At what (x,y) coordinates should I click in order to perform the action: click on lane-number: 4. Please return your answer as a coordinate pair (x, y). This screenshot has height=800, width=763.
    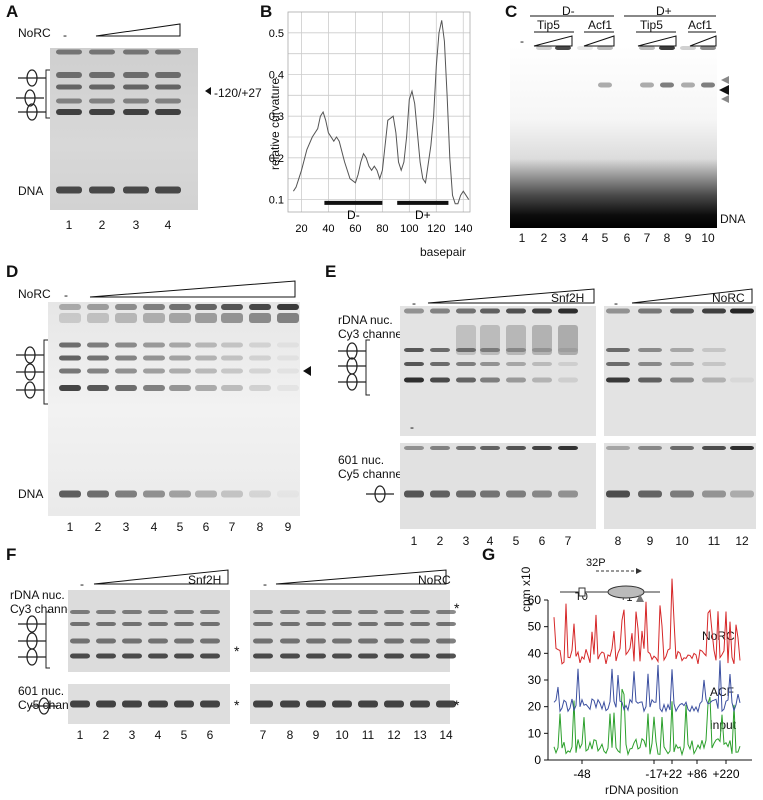
    Looking at the image, I should click on (490, 541).